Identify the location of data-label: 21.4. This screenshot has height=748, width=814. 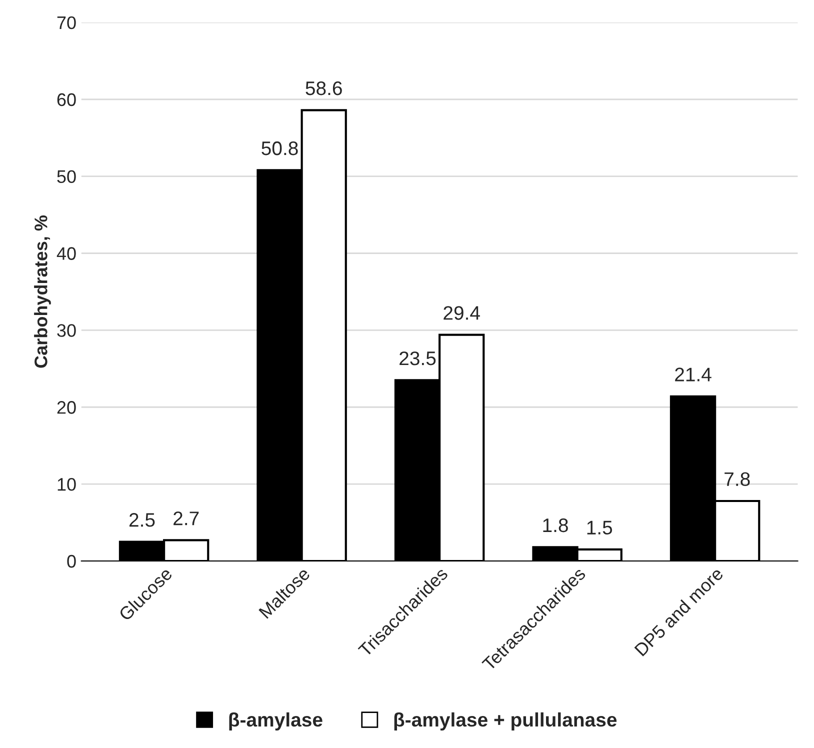
(693, 375).